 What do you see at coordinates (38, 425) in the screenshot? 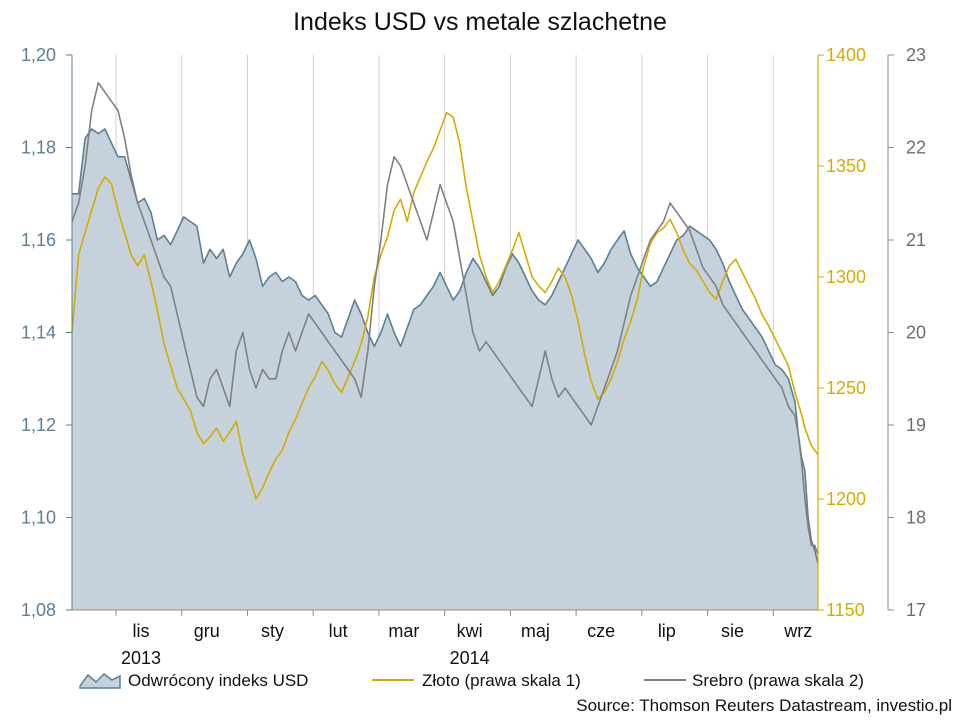
I see `tick-label-left: 1,12` at bounding box center [38, 425].